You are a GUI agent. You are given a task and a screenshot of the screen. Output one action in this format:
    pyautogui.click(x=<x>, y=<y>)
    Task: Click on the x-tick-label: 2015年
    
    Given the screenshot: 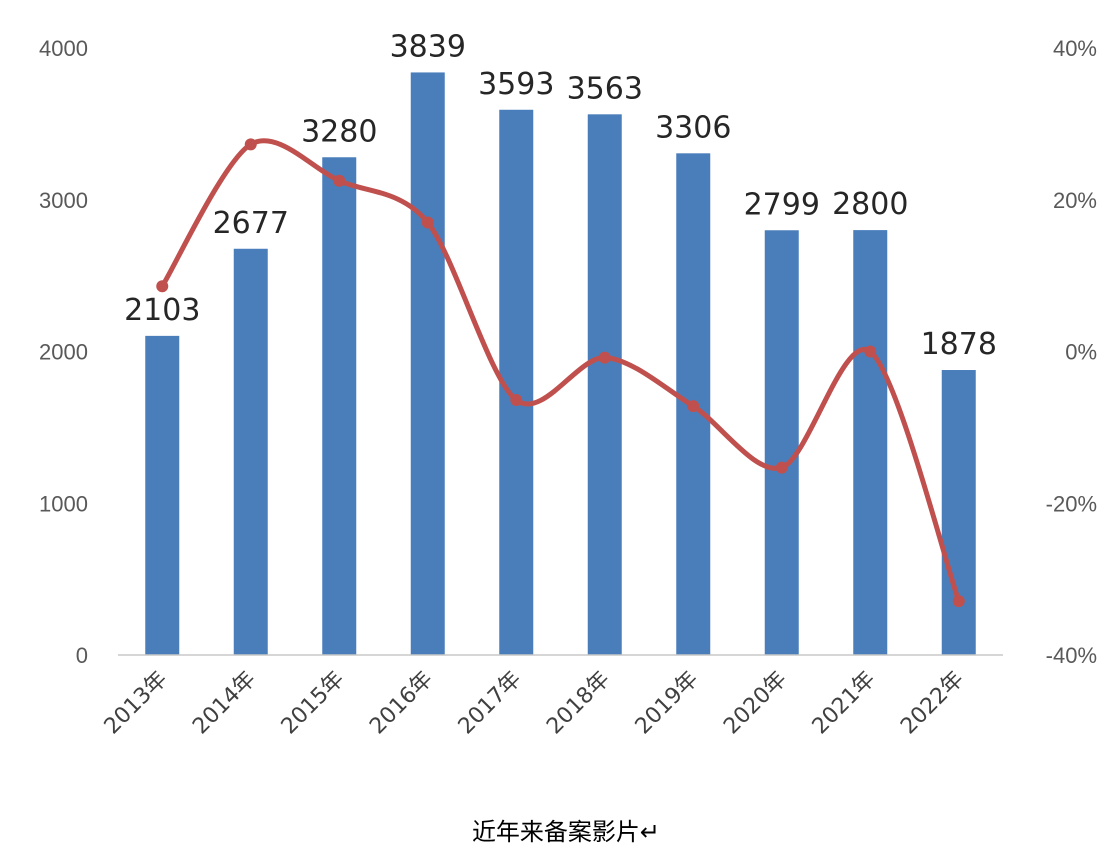 What is the action you would take?
    pyautogui.click(x=313, y=703)
    